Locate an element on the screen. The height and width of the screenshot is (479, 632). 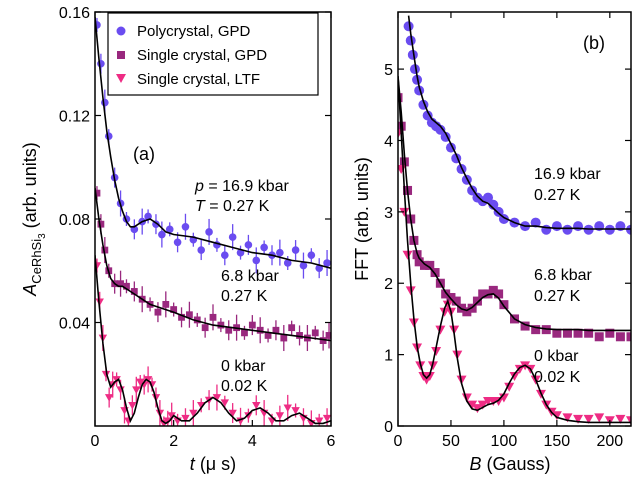
legend-label-single-crystal-ltf: Single crystal, LTF is located at coordinates (198, 79).